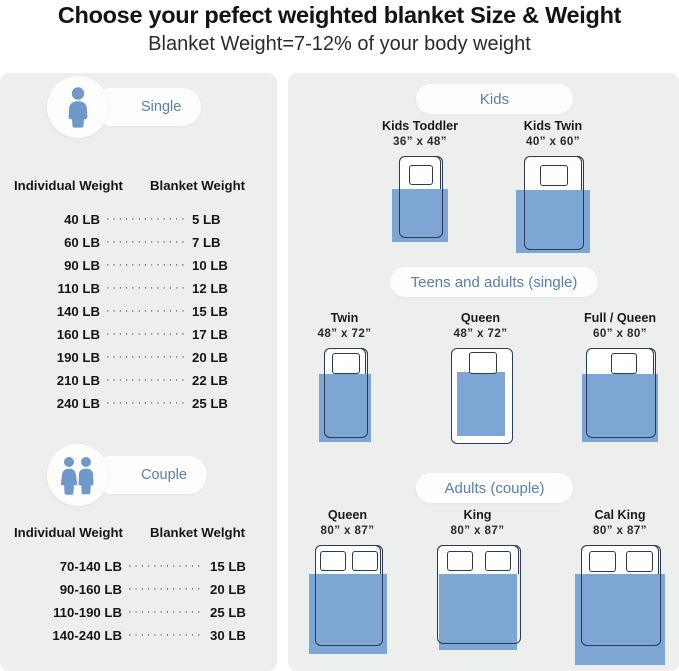  I want to click on table-row: 60 LB ·················· 7 LB, so click(136, 246).